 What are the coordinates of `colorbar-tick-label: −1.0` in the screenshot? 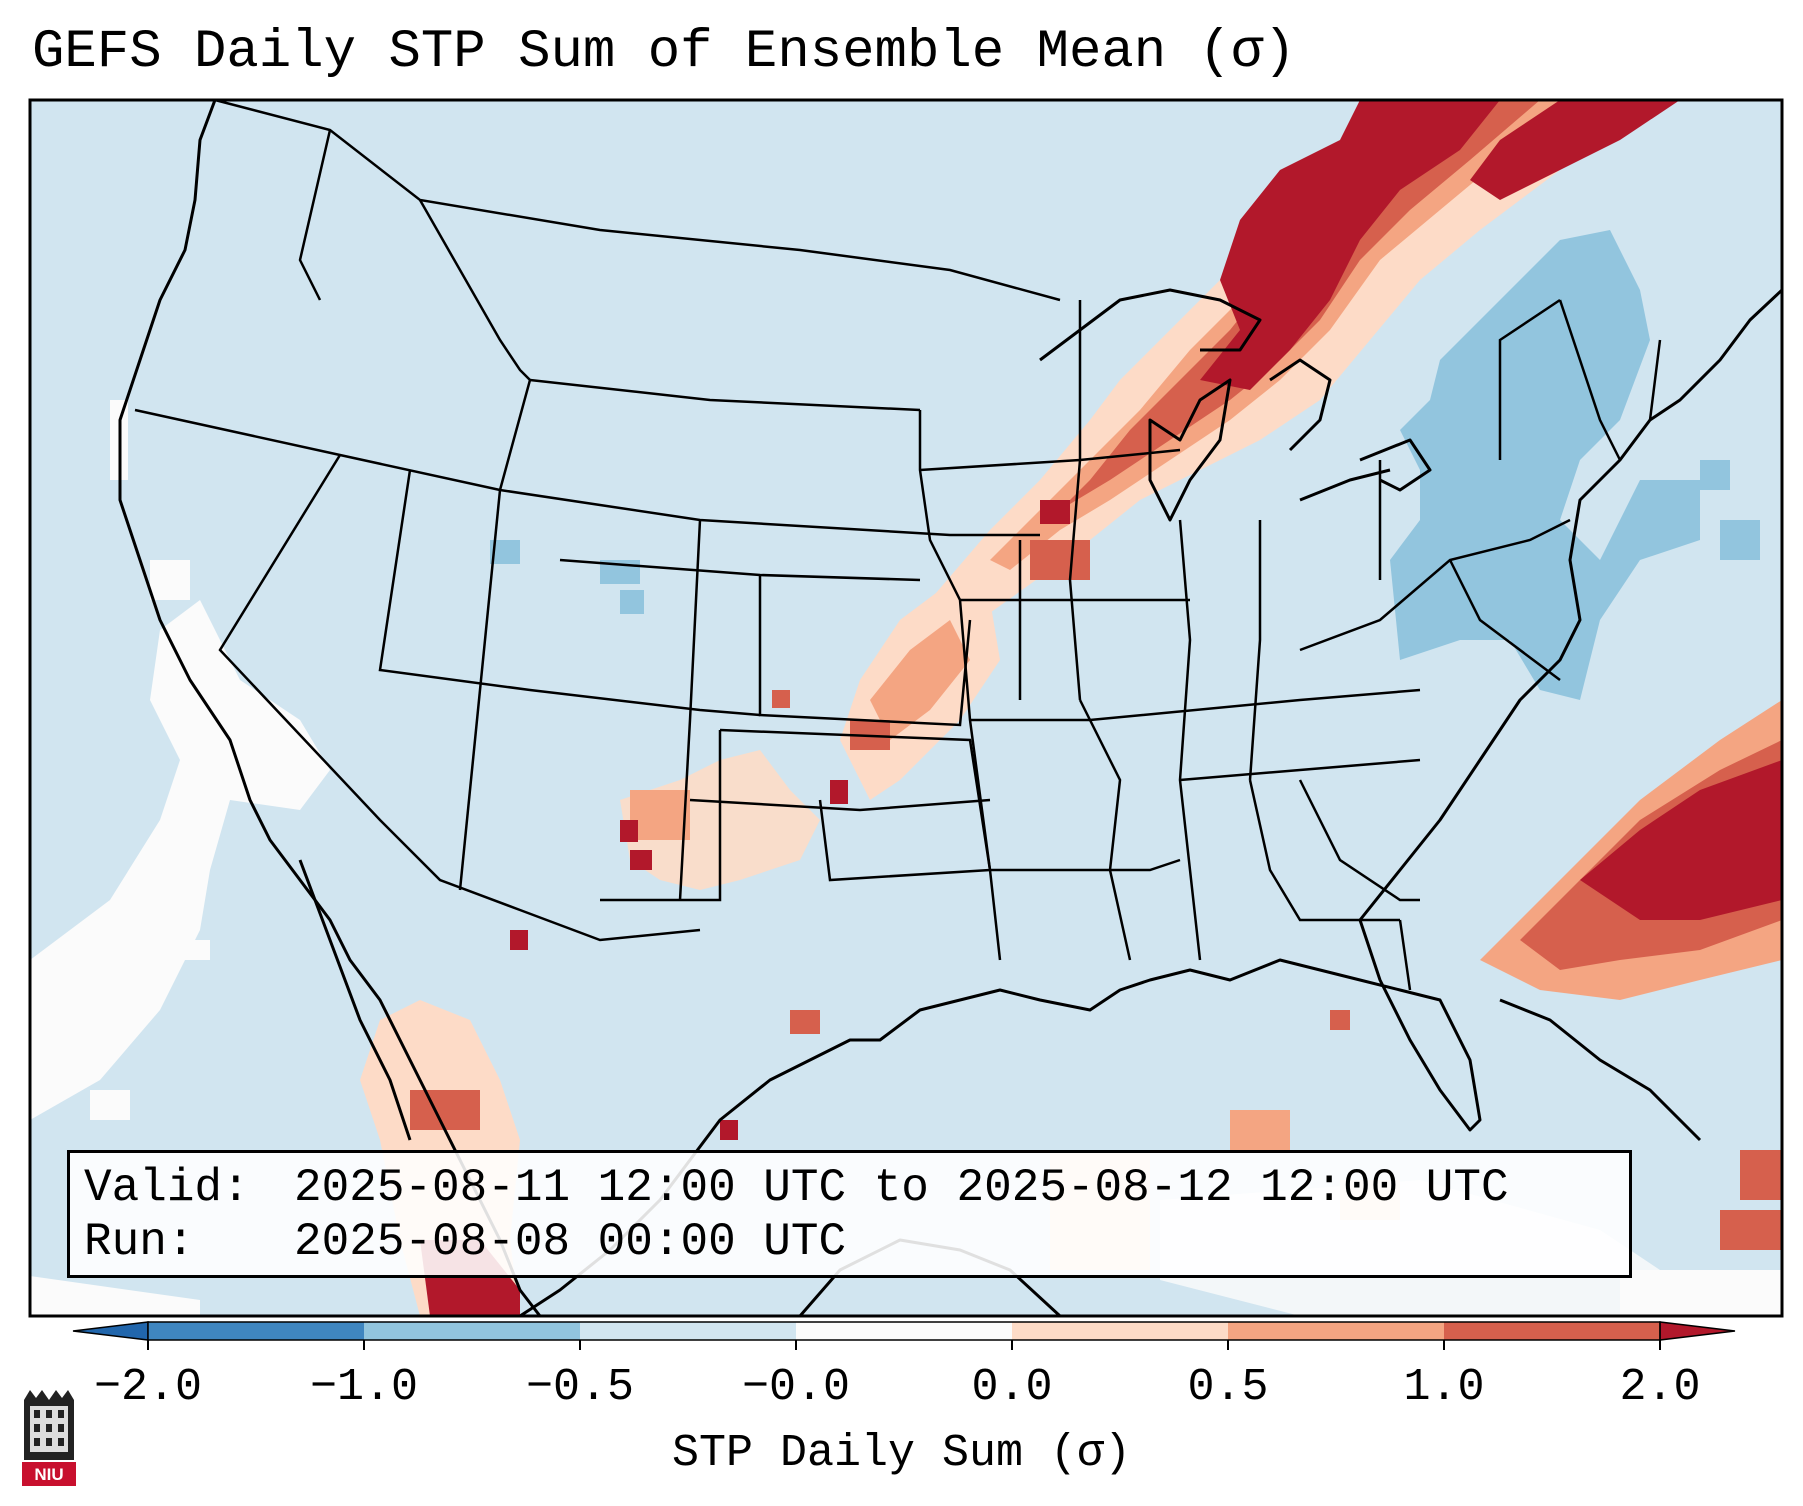 It's located at (364, 1387).